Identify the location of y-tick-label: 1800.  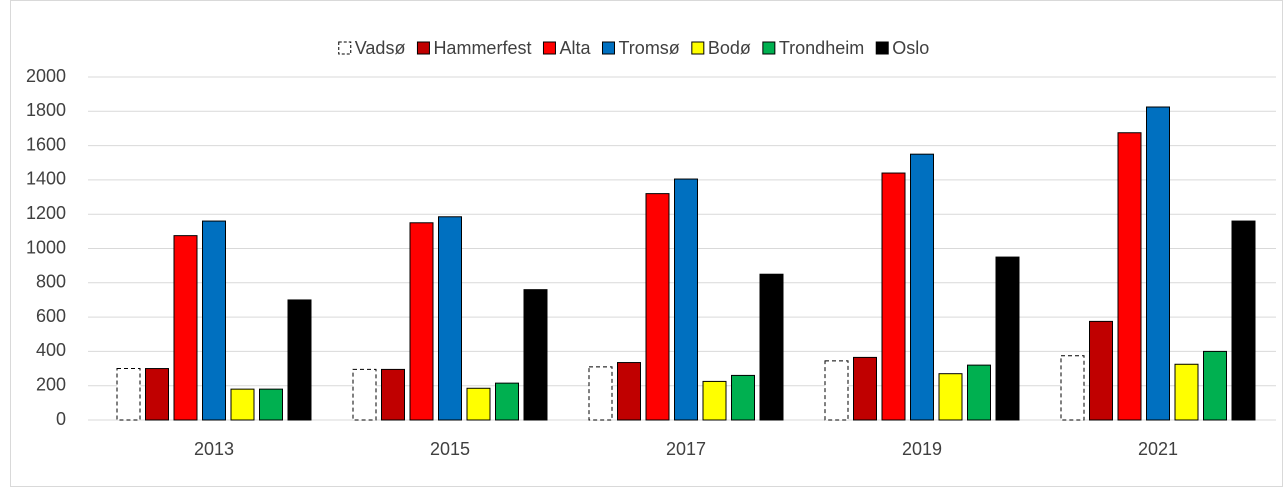
(46, 110).